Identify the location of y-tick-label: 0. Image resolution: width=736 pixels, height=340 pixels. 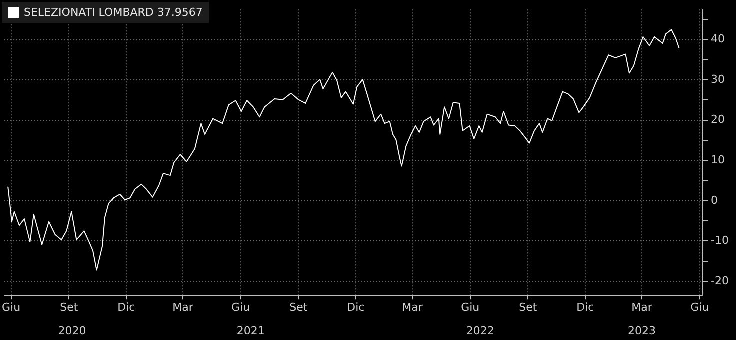
(714, 200).